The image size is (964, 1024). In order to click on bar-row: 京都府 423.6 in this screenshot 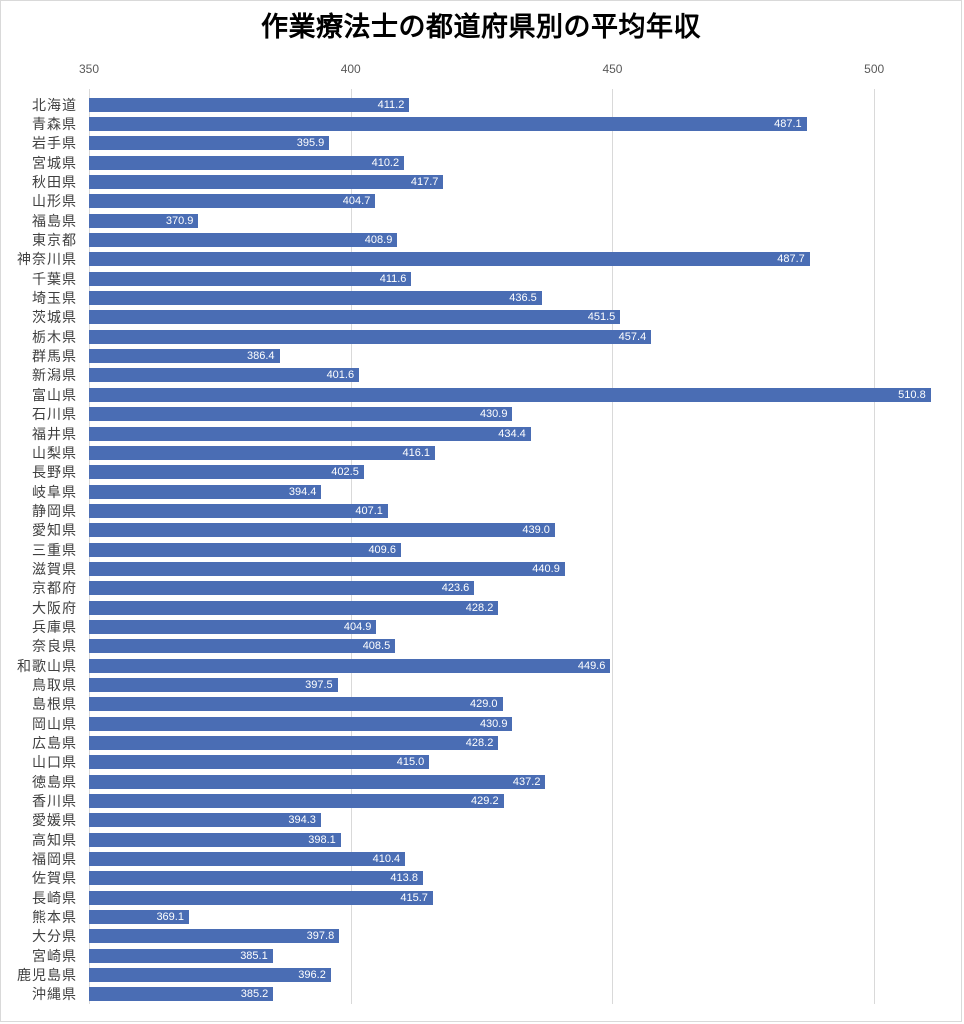, I will do `click(481, 588)`.